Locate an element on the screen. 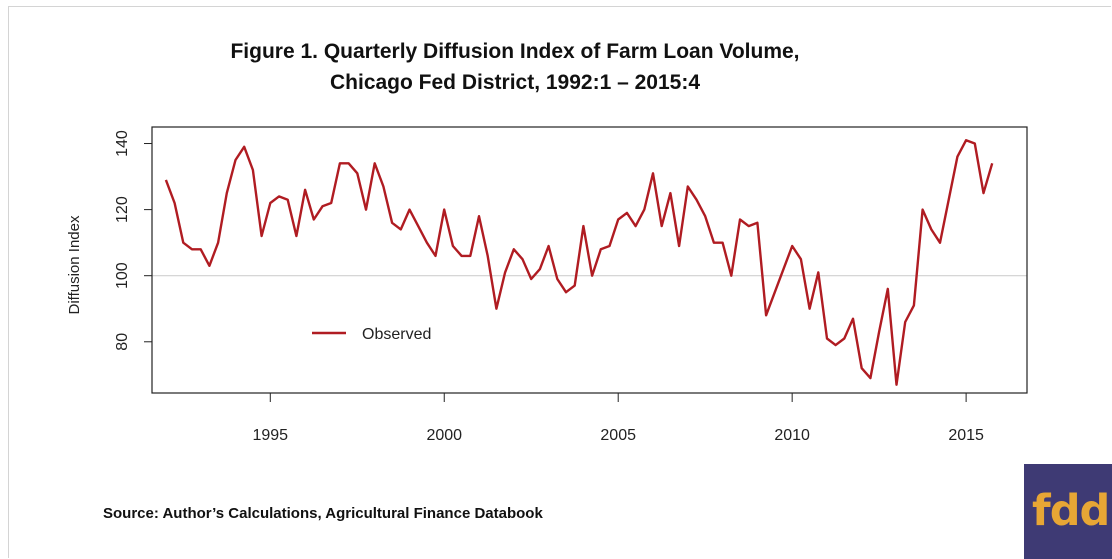 The height and width of the screenshot is (559, 1112). y-tick-label-100: 100 is located at coordinates (122, 275).